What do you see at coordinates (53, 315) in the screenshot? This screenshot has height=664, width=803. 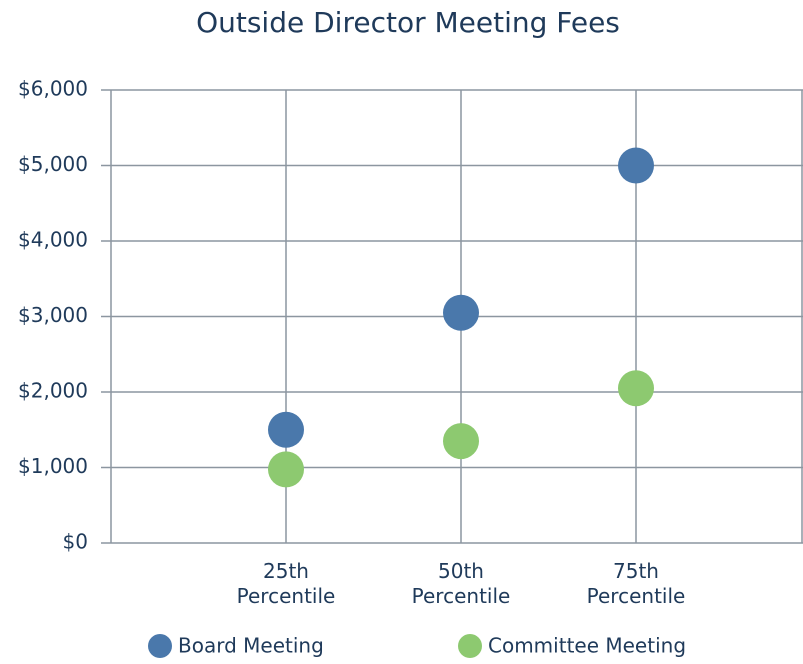 I see `y-tick-label: $3,000` at bounding box center [53, 315].